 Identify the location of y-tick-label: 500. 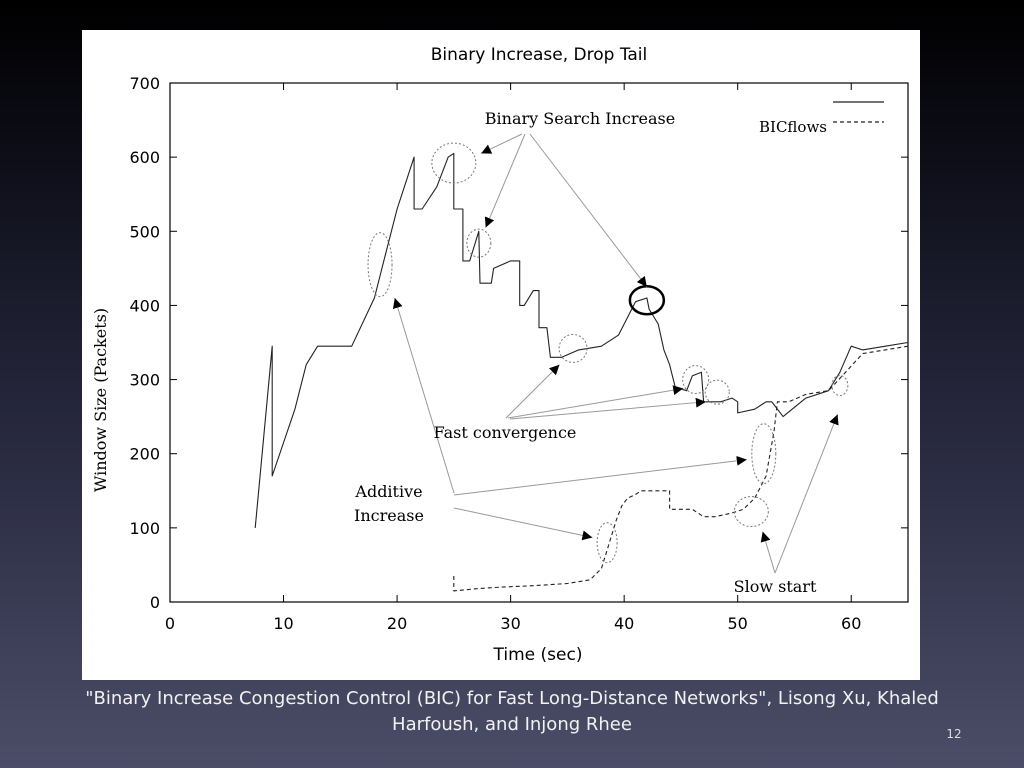
(144, 231).